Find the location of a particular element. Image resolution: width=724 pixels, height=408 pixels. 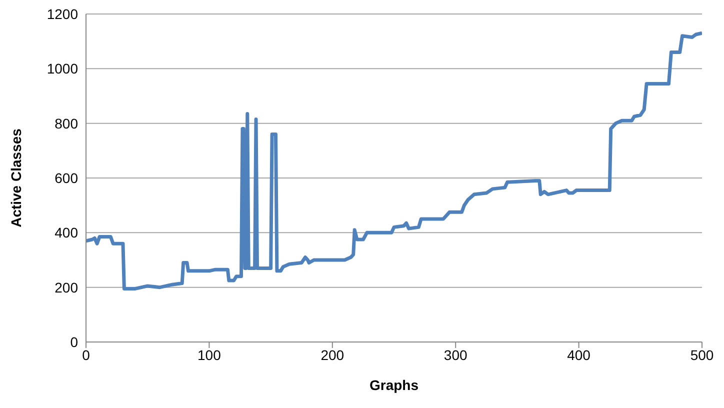

y-tick-label: 0 is located at coordinates (74, 342).